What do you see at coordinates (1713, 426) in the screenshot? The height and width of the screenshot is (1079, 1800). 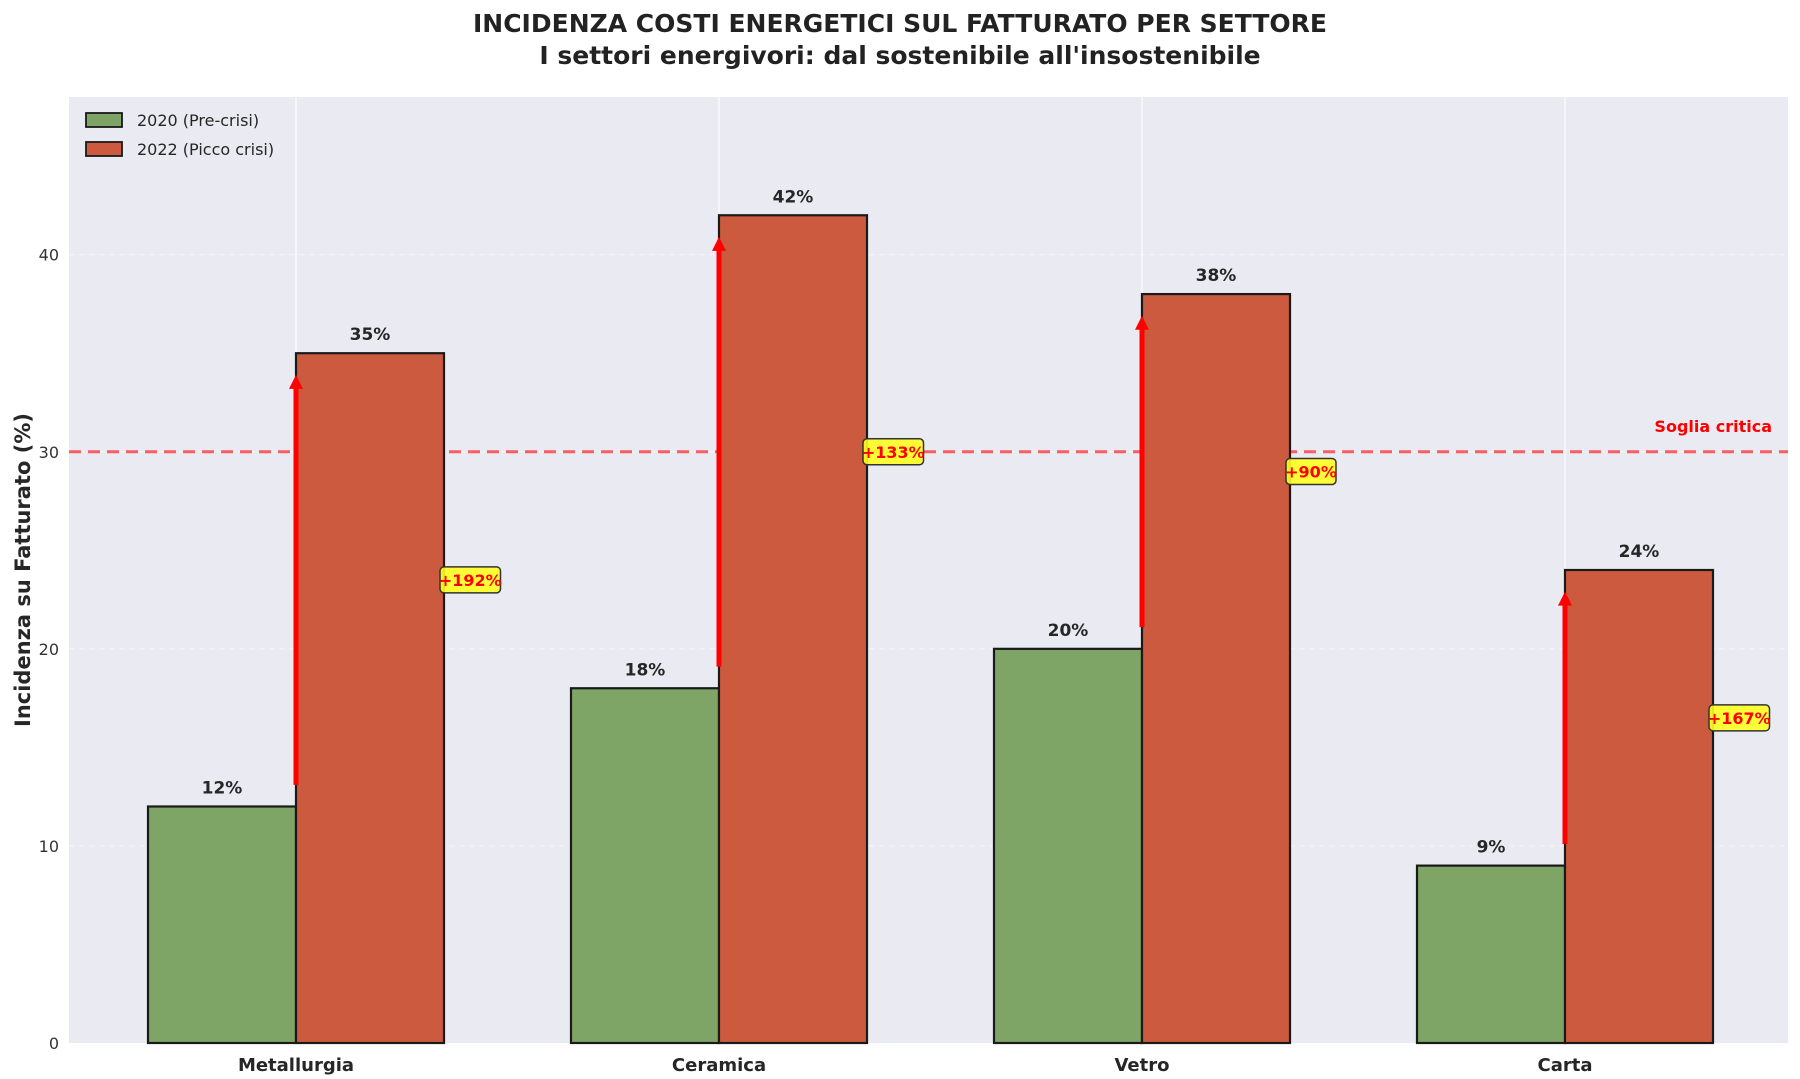 I see `threshold-label: Soglia critica` at bounding box center [1713, 426].